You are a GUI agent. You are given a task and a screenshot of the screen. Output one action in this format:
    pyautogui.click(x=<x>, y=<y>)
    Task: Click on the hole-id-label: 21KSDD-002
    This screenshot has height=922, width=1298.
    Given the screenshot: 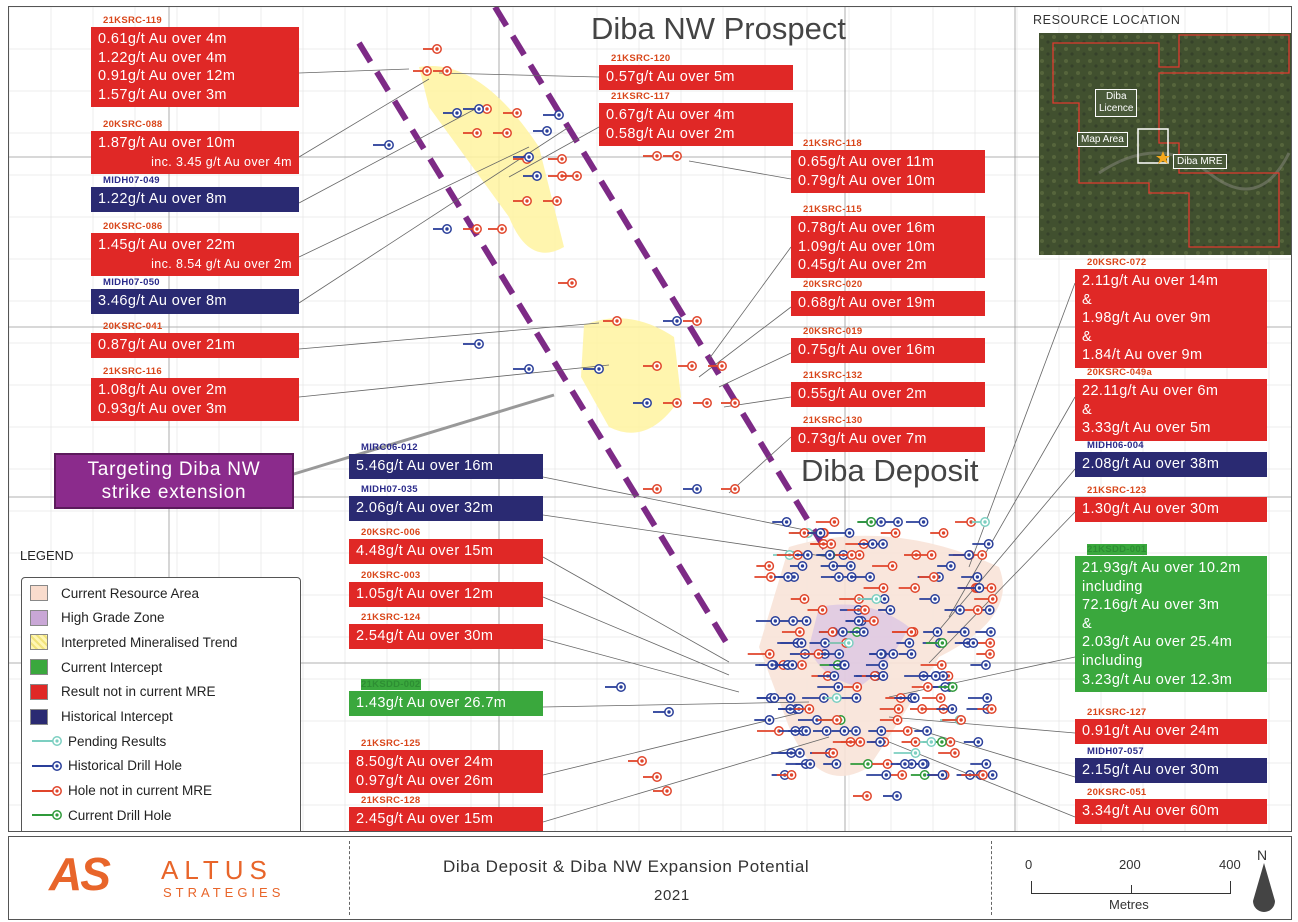 What is the action you would take?
    pyautogui.click(x=391, y=684)
    